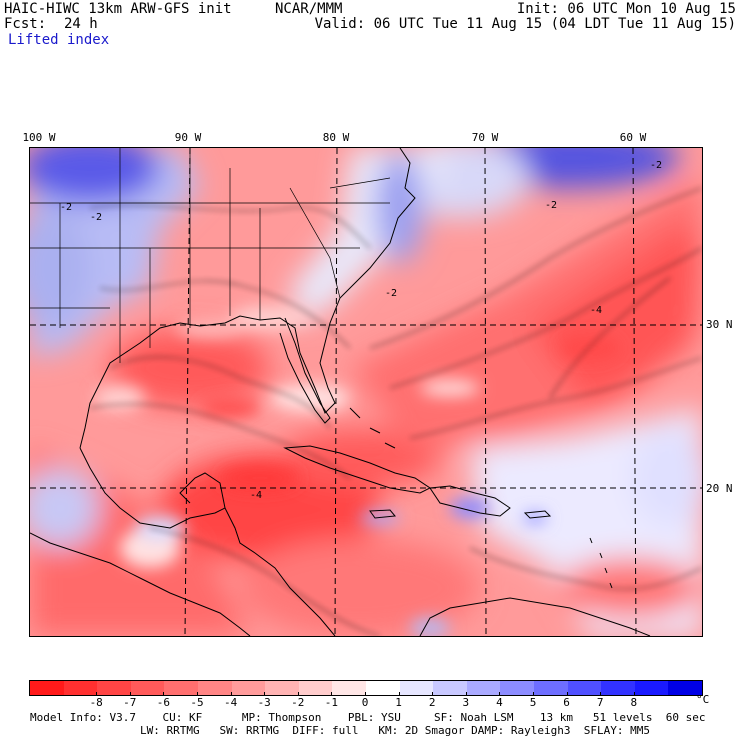  I want to click on colorbar-label: -1, so click(331, 702).